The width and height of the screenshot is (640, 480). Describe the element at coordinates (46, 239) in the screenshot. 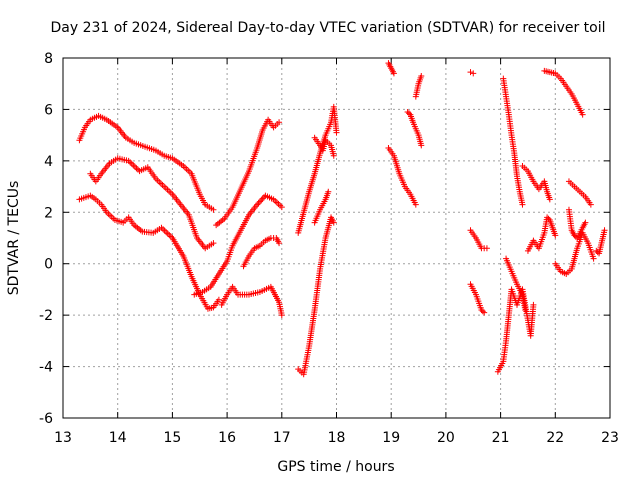

I see `y-tick-labels: -6 -4 -2 0 2 4 6 8` at that location.